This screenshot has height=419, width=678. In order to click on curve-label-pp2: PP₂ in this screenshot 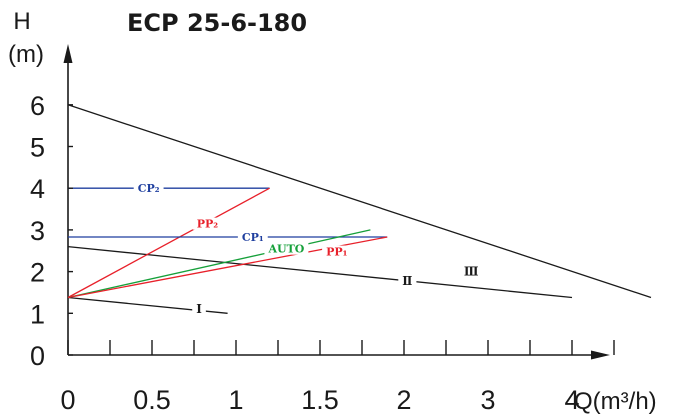, I will do `click(208, 224)`.